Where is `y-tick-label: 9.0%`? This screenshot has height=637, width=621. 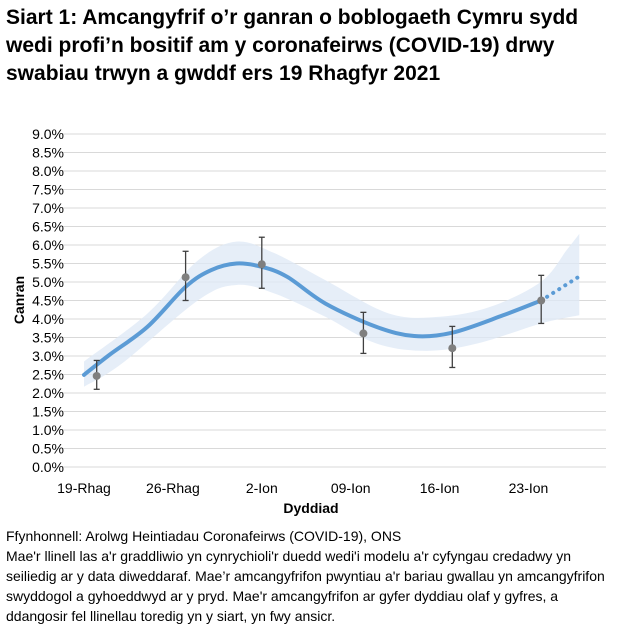
y-tick-label: 9.0% is located at coordinates (48, 134).